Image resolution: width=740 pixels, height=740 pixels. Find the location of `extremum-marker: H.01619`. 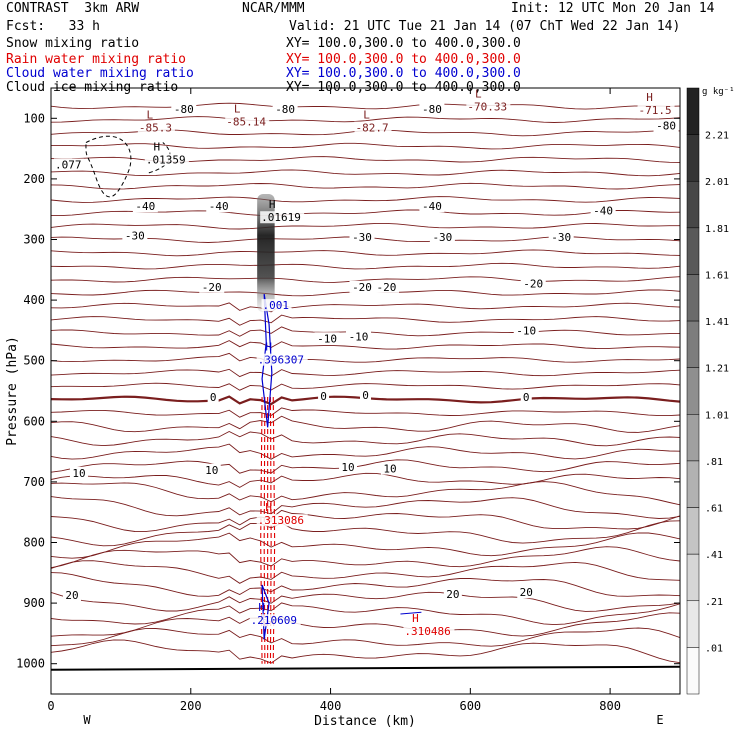

extremum-marker: H.01619 is located at coordinates (282, 211).